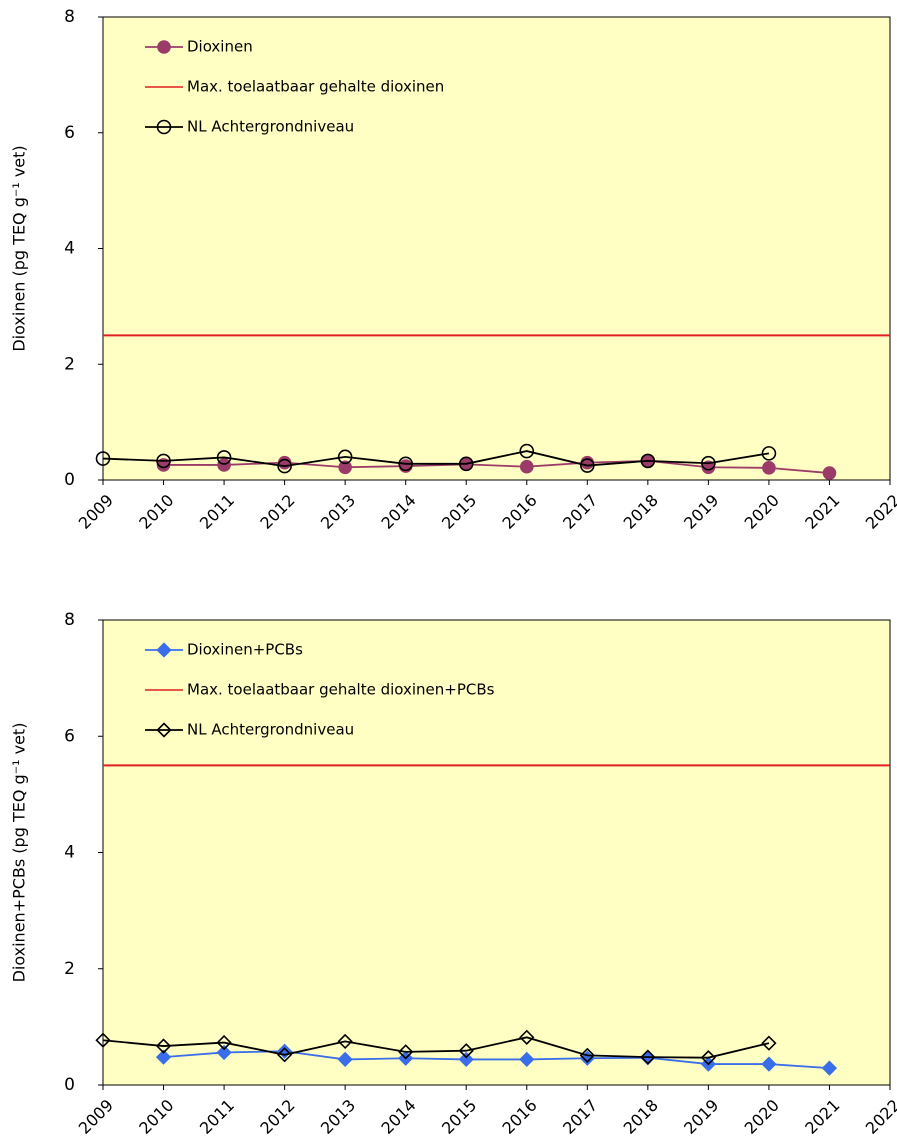  What do you see at coordinates (315, 87) in the screenshot?
I see `legend-label: Max. toelaatbaar gehalte dioxinen` at bounding box center [315, 87].